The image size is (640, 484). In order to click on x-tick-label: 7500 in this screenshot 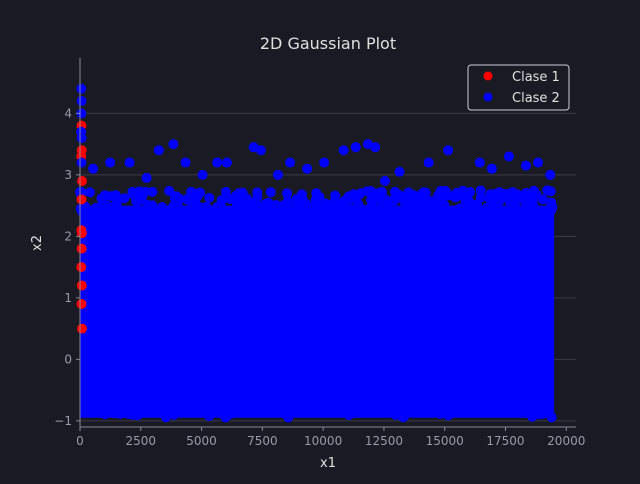, I will do `click(262, 441)`.